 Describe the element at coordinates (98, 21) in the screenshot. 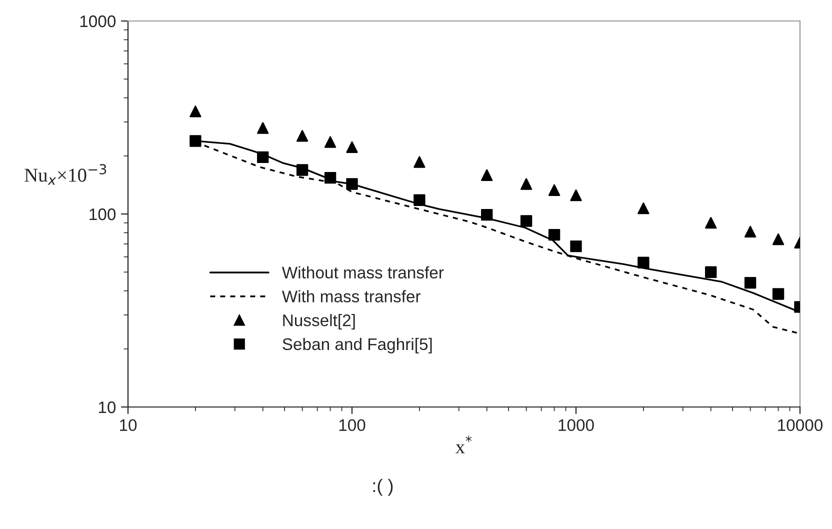

I see `y-tick-label: 1000` at that location.